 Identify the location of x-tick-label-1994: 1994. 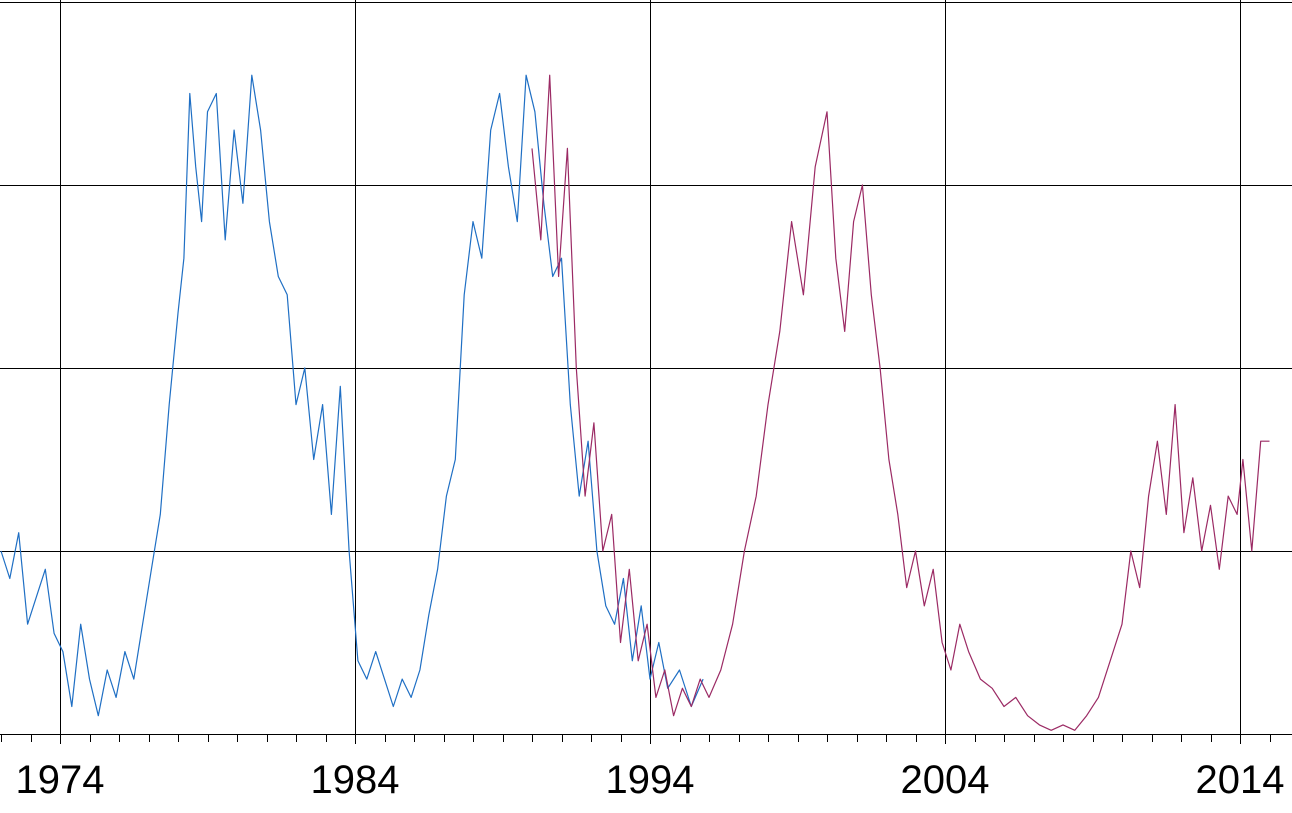
(650, 780).